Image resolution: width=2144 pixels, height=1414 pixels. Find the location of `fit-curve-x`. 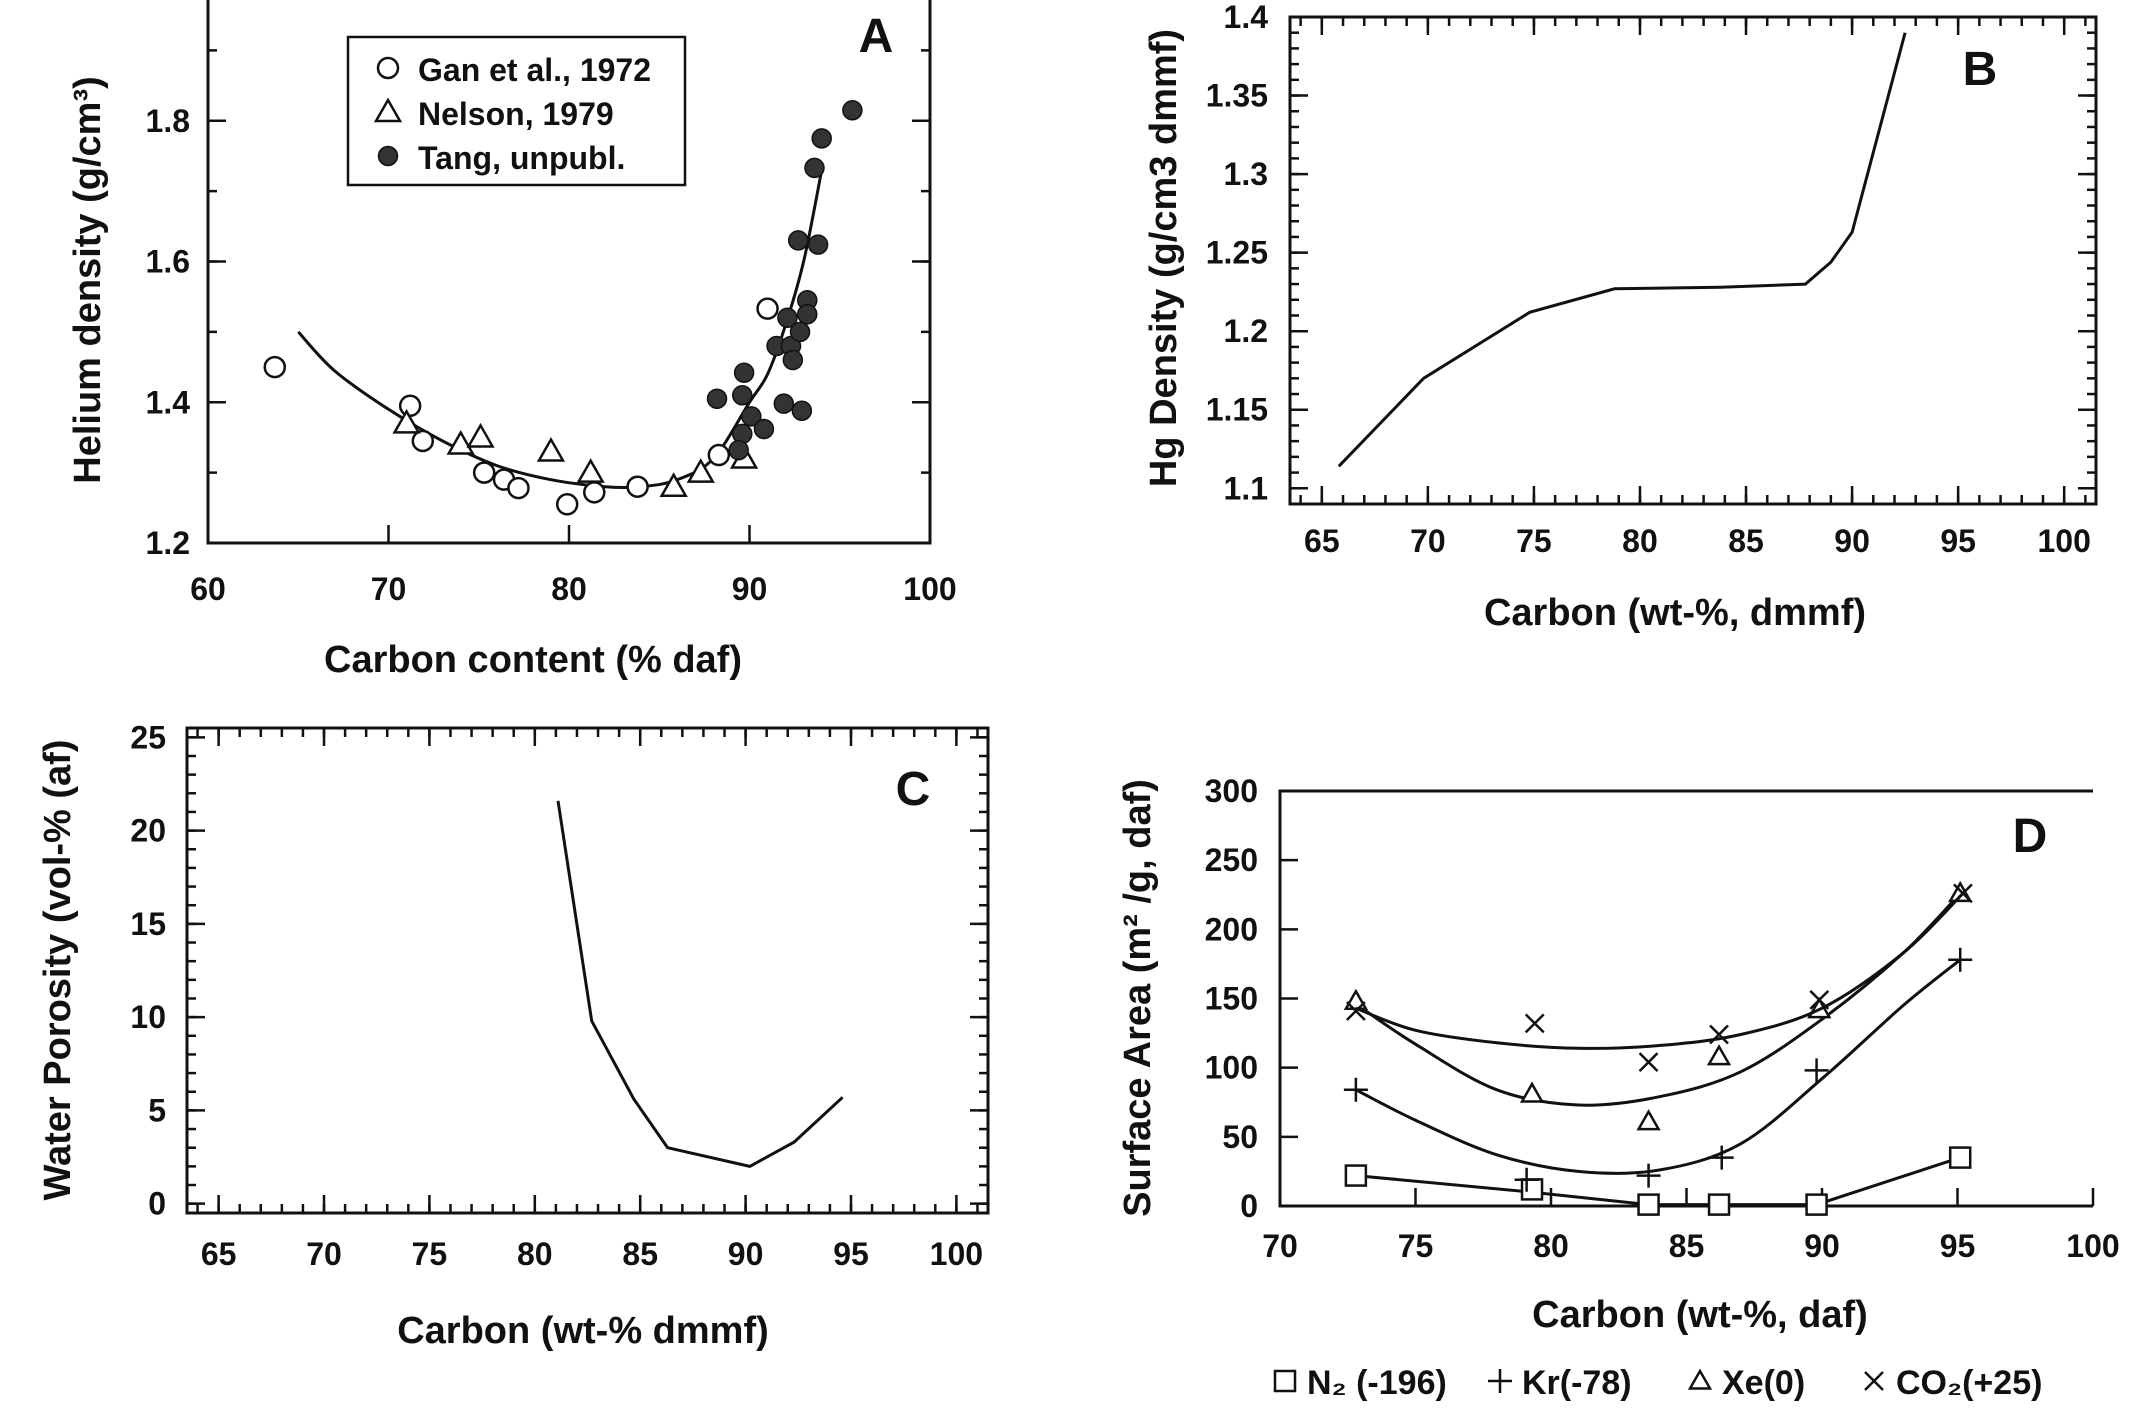

fit-curve-x is located at coordinates (1659, 971).